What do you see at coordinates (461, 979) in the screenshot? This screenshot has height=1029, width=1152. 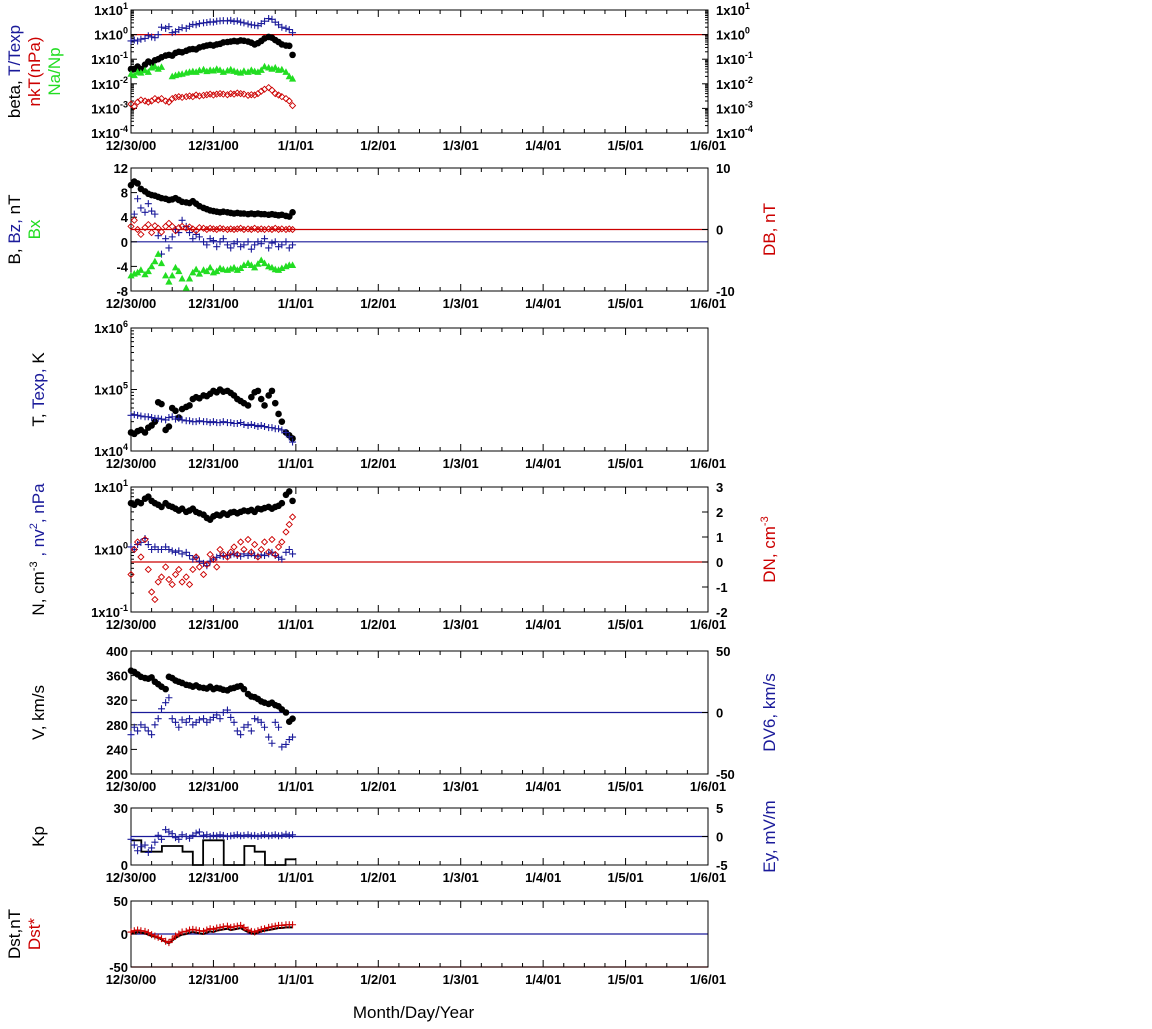 I see `x-tick-label: 1/3/01` at bounding box center [461, 979].